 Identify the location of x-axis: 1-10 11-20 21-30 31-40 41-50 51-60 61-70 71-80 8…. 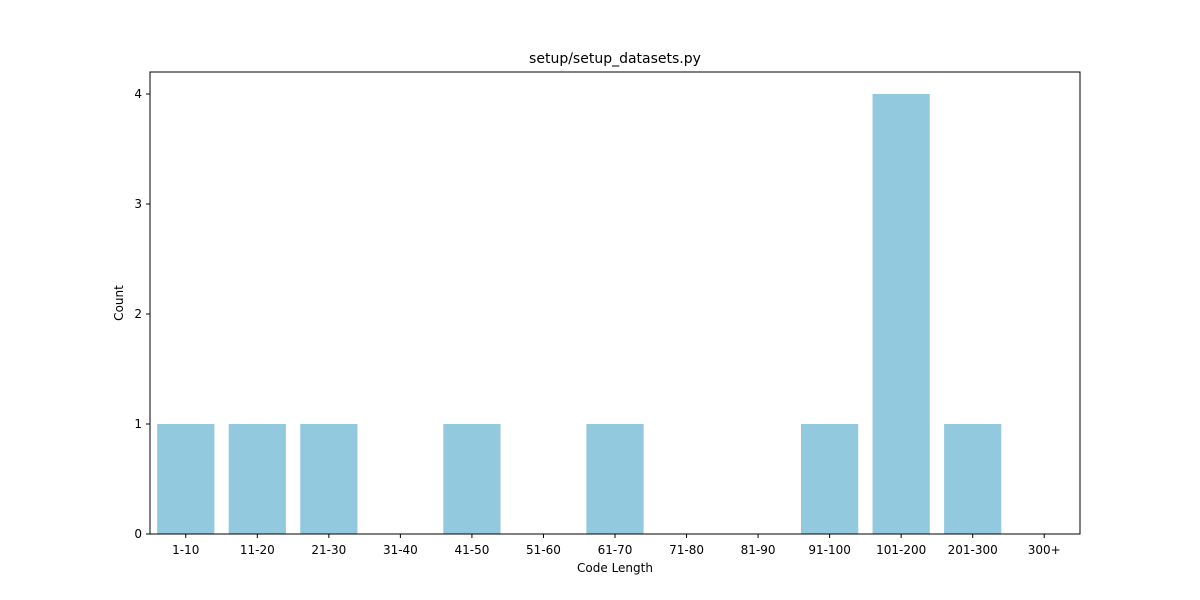
(616, 545).